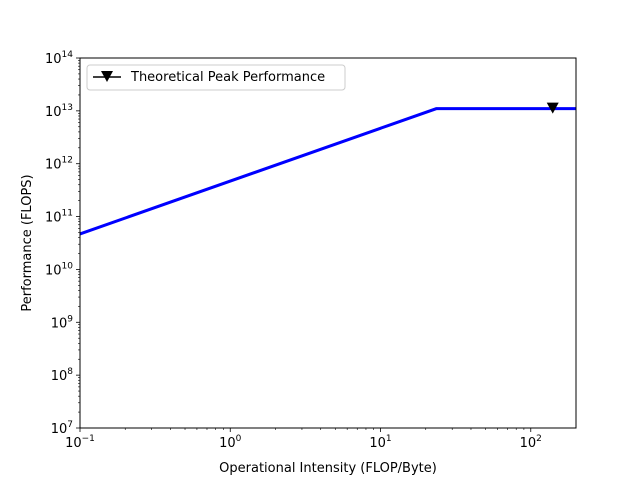 Image resolution: width=640 pixels, height=480 pixels. What do you see at coordinates (62, 375) in the screenshot?
I see `y-tick-label: 108` at bounding box center [62, 375].